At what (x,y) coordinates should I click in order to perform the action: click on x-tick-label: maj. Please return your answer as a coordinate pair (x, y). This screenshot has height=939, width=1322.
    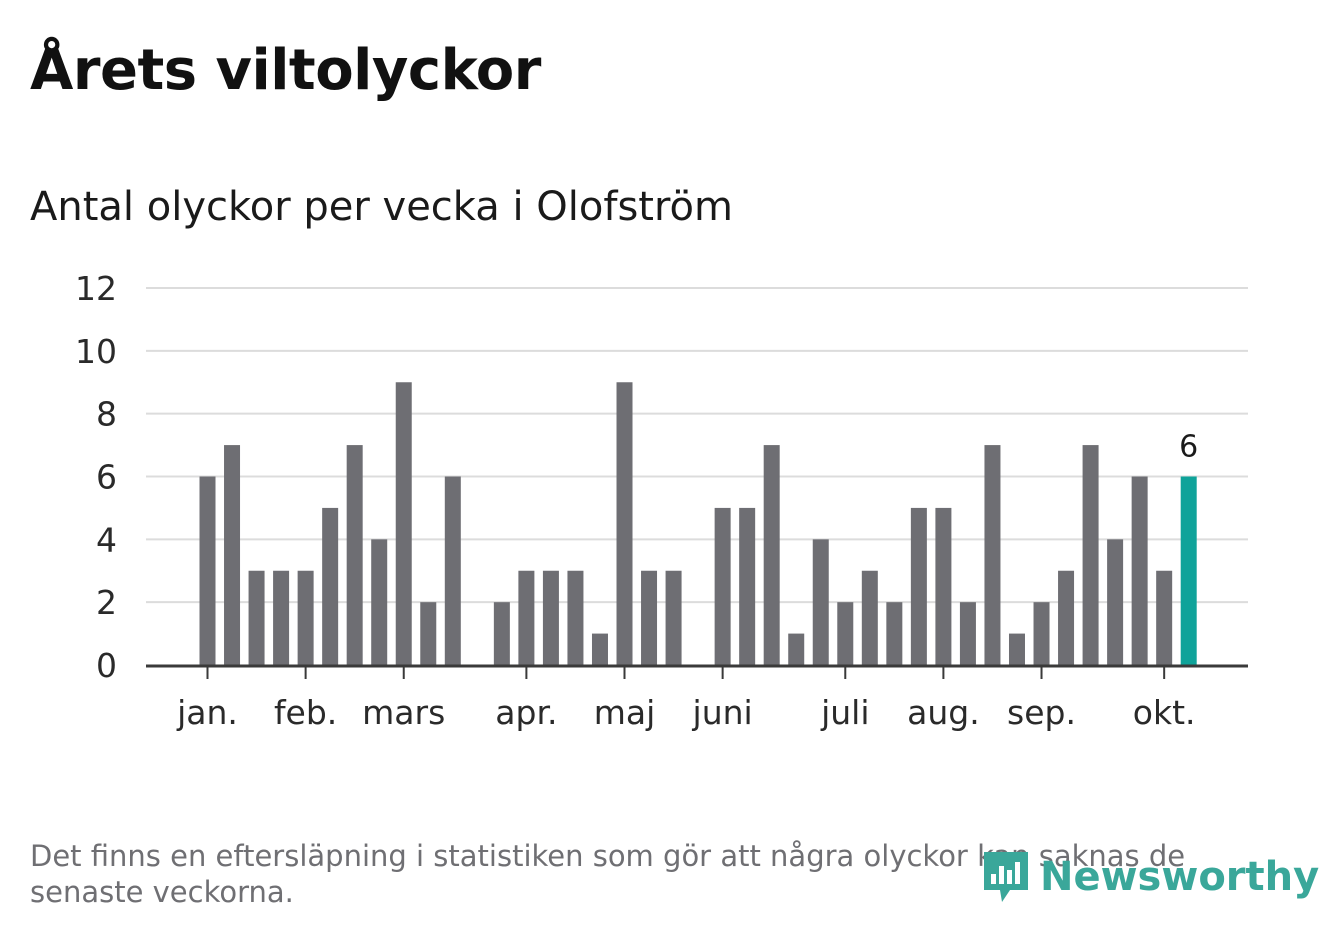
    Looking at the image, I should click on (625, 712).